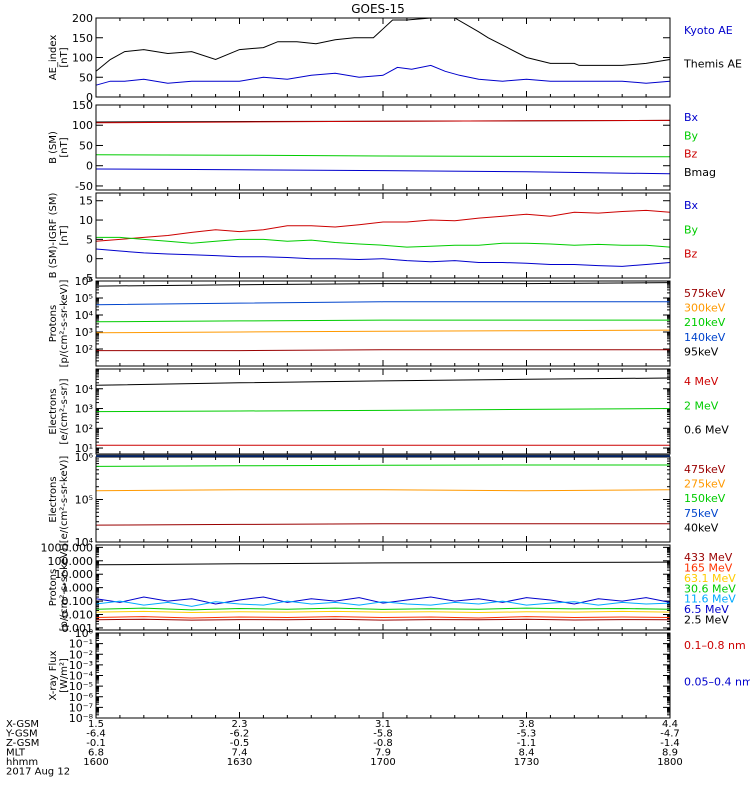  I want to click on y-axis-label: [nT], so click(64, 235).